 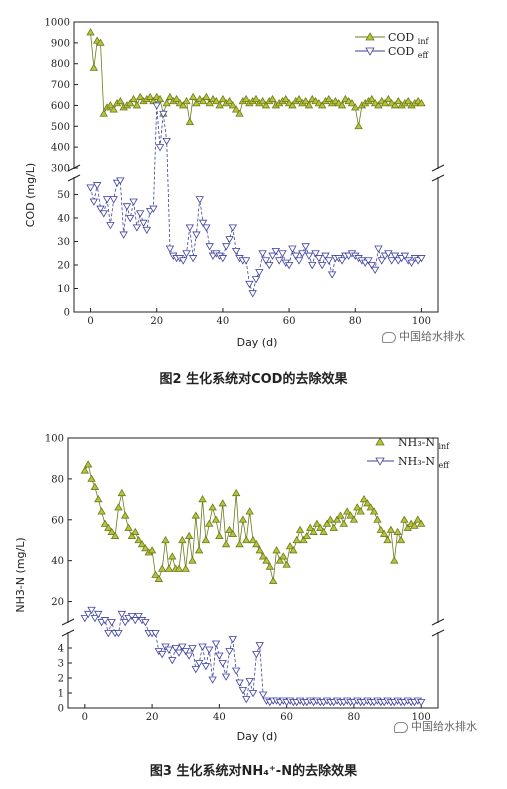 I want to click on y-tick-label: 30, so click(x=63, y=242).